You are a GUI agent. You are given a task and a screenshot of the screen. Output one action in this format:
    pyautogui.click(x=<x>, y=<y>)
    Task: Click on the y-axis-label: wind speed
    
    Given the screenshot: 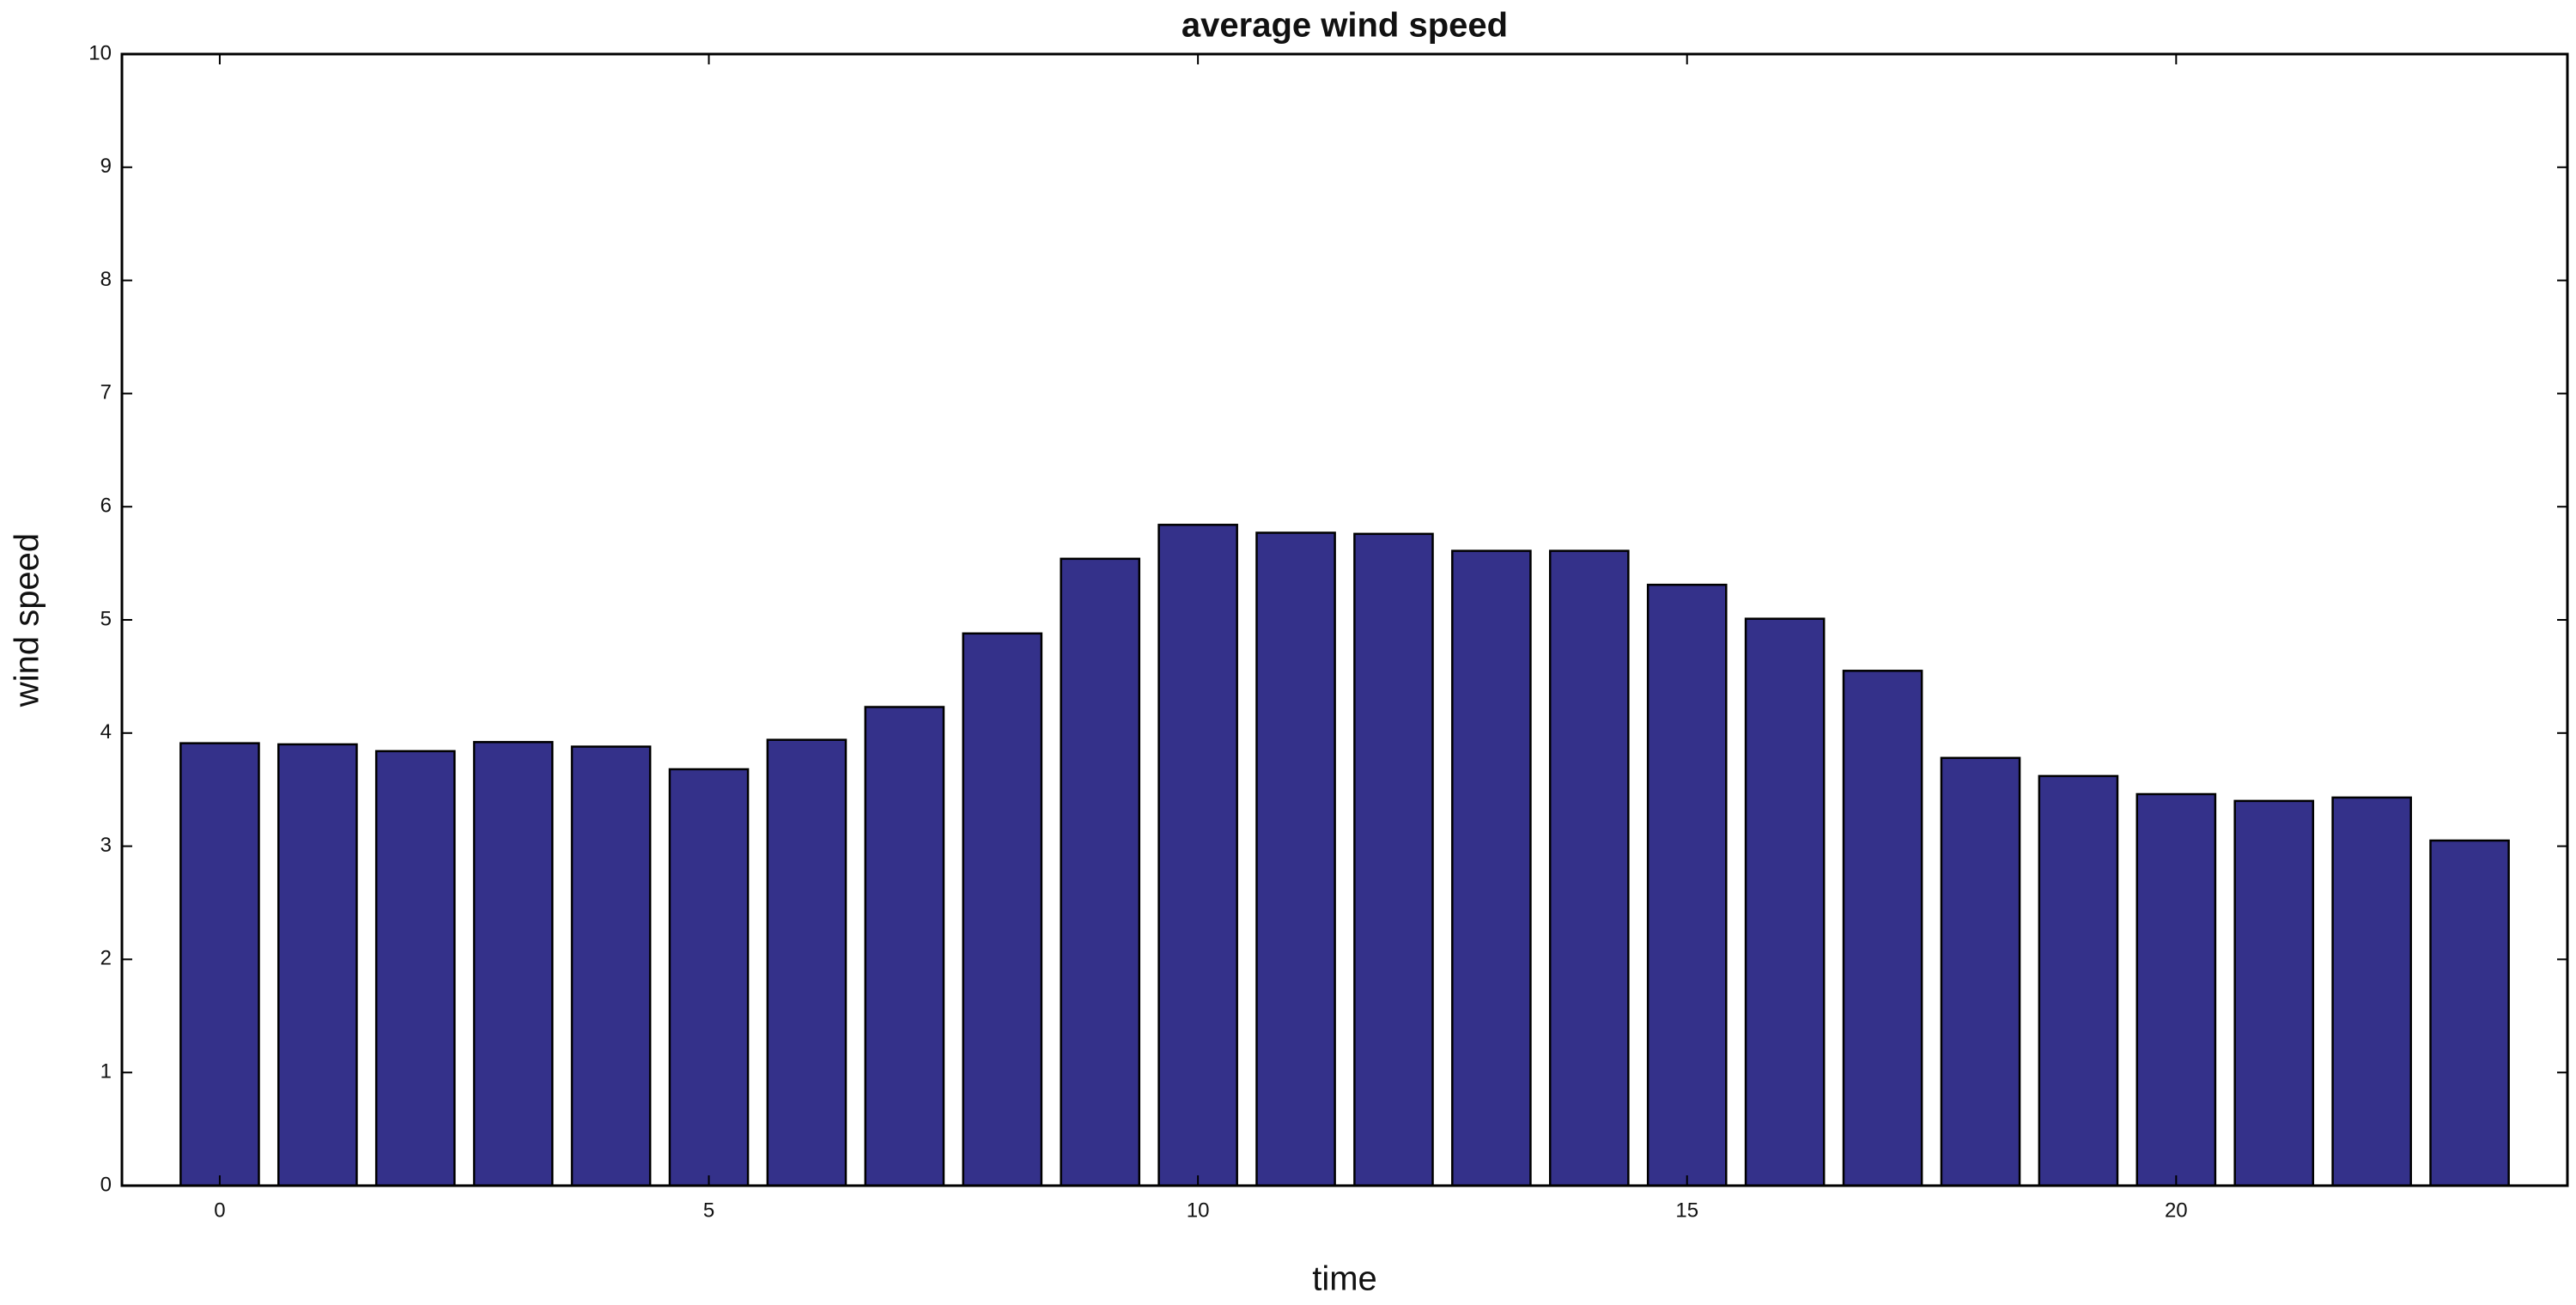 What is the action you would take?
    pyautogui.click(x=28, y=620)
    